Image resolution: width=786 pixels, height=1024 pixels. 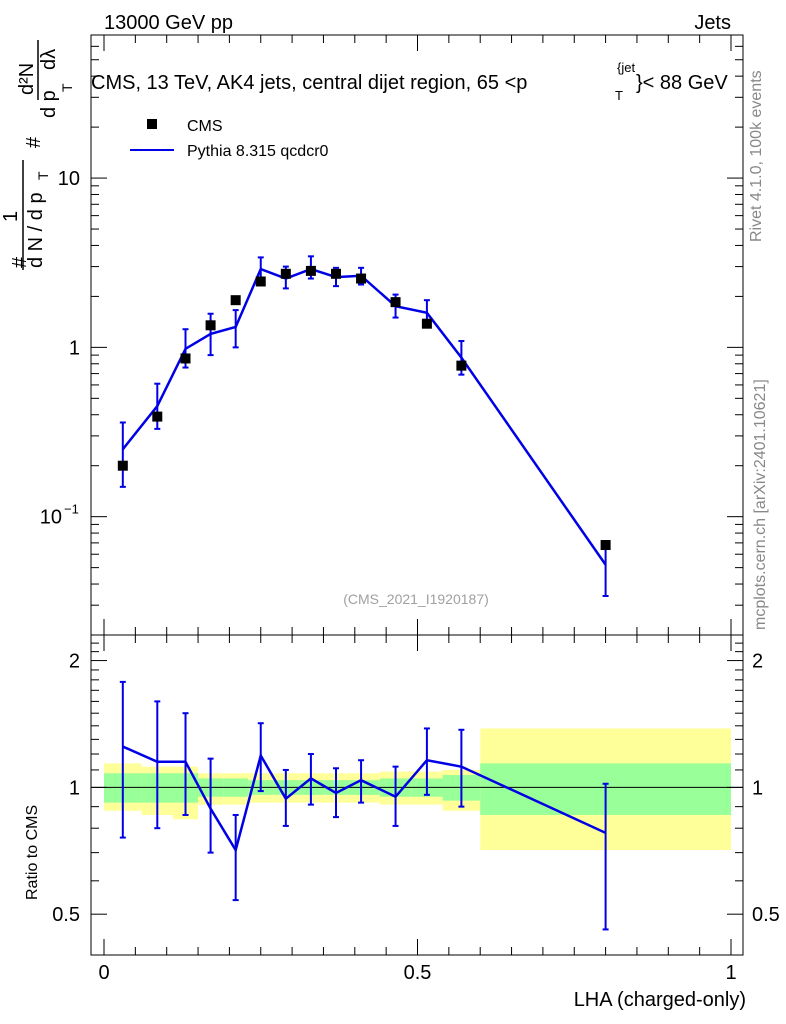 What do you see at coordinates (757, 662) in the screenshot?
I see `ratio-ytick-label-right: 2` at bounding box center [757, 662].